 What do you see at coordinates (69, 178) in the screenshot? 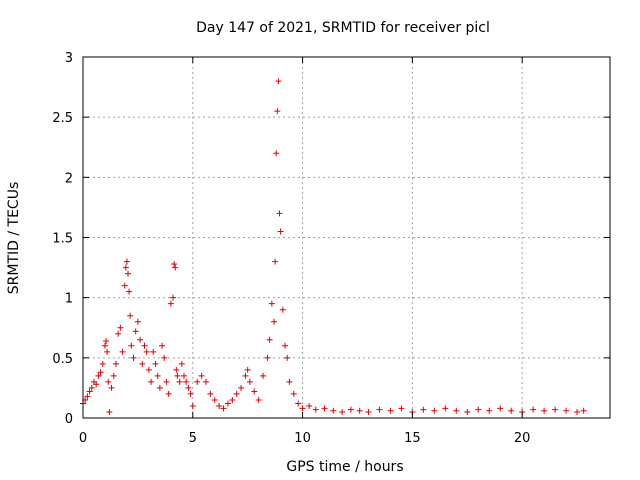
I see `y-tick-label: 2` at bounding box center [69, 178].